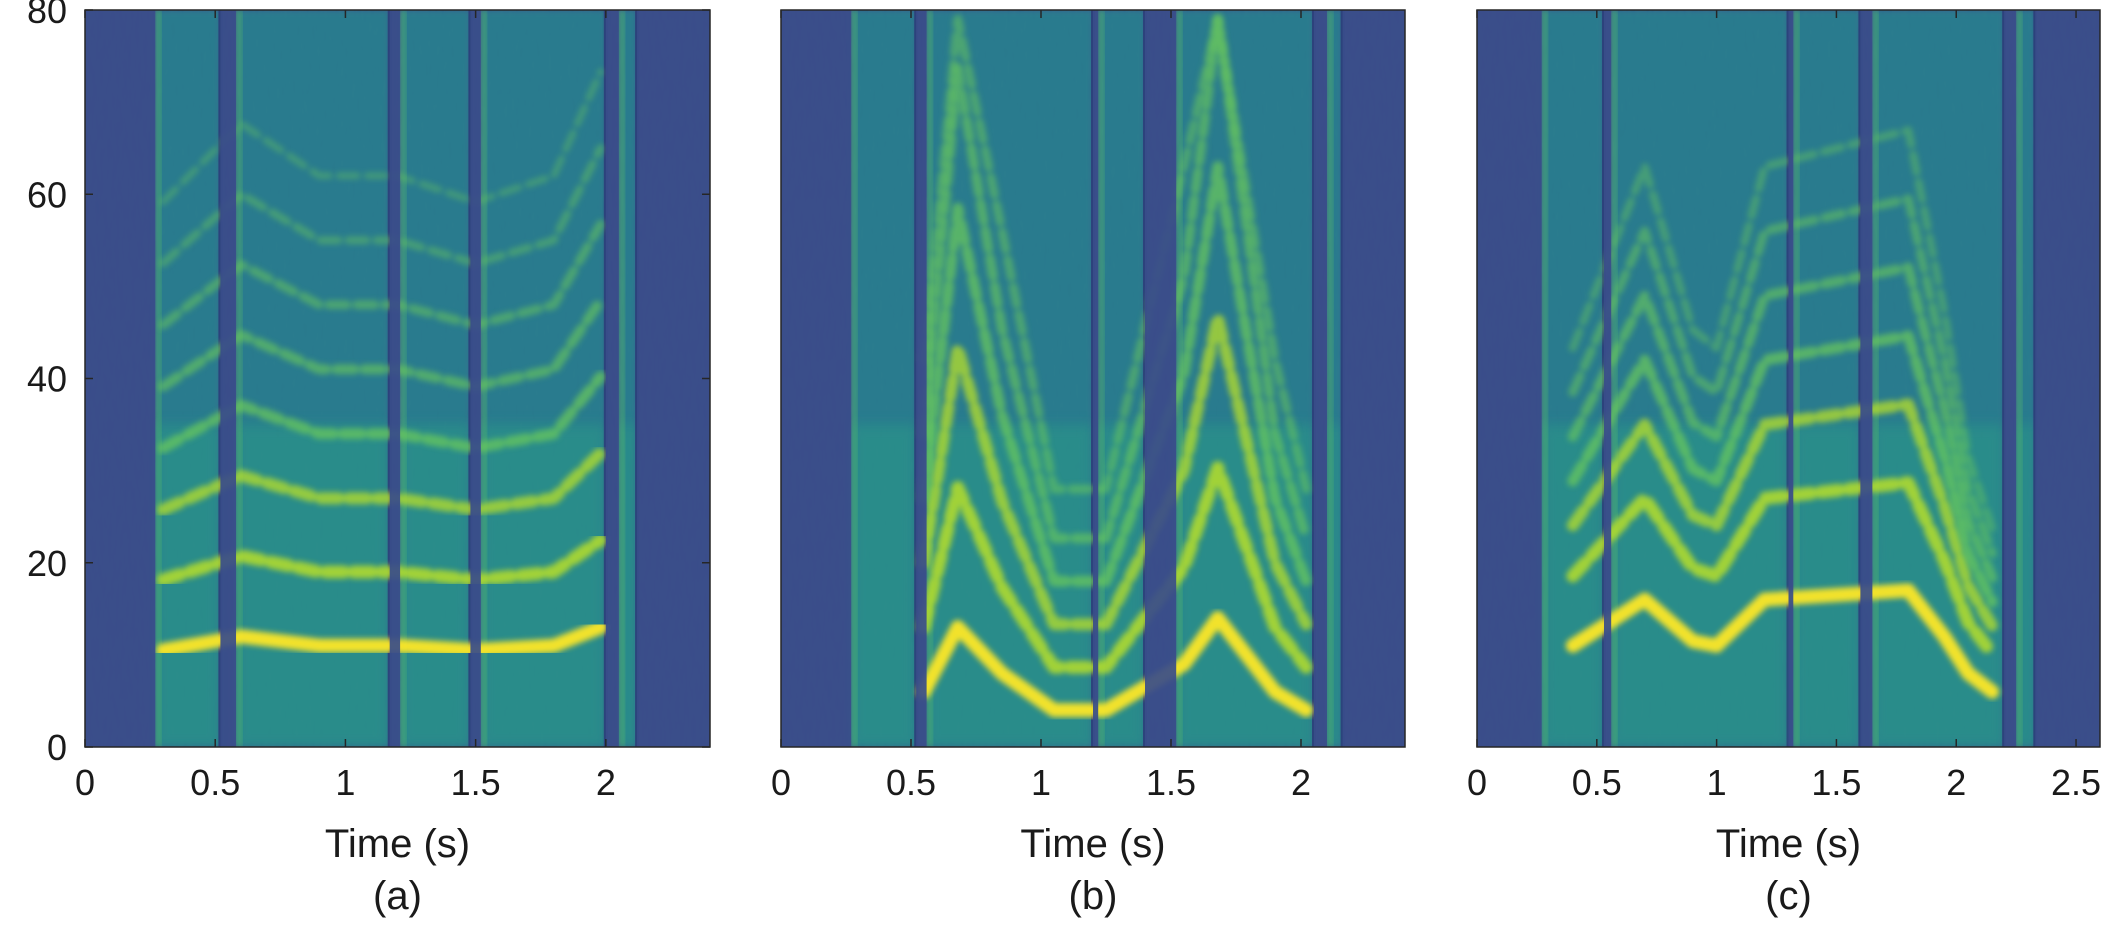  Describe the element at coordinates (47, 194) in the screenshot. I see `y-tick-label: 60` at that location.